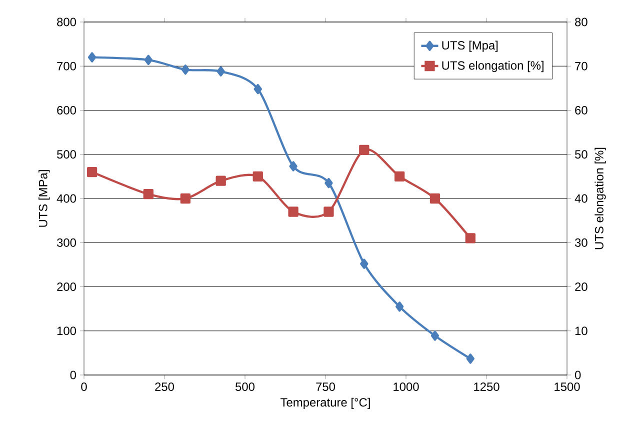  Describe the element at coordinates (66, 331) in the screenshot. I see `y-tick-label: 100` at that location.